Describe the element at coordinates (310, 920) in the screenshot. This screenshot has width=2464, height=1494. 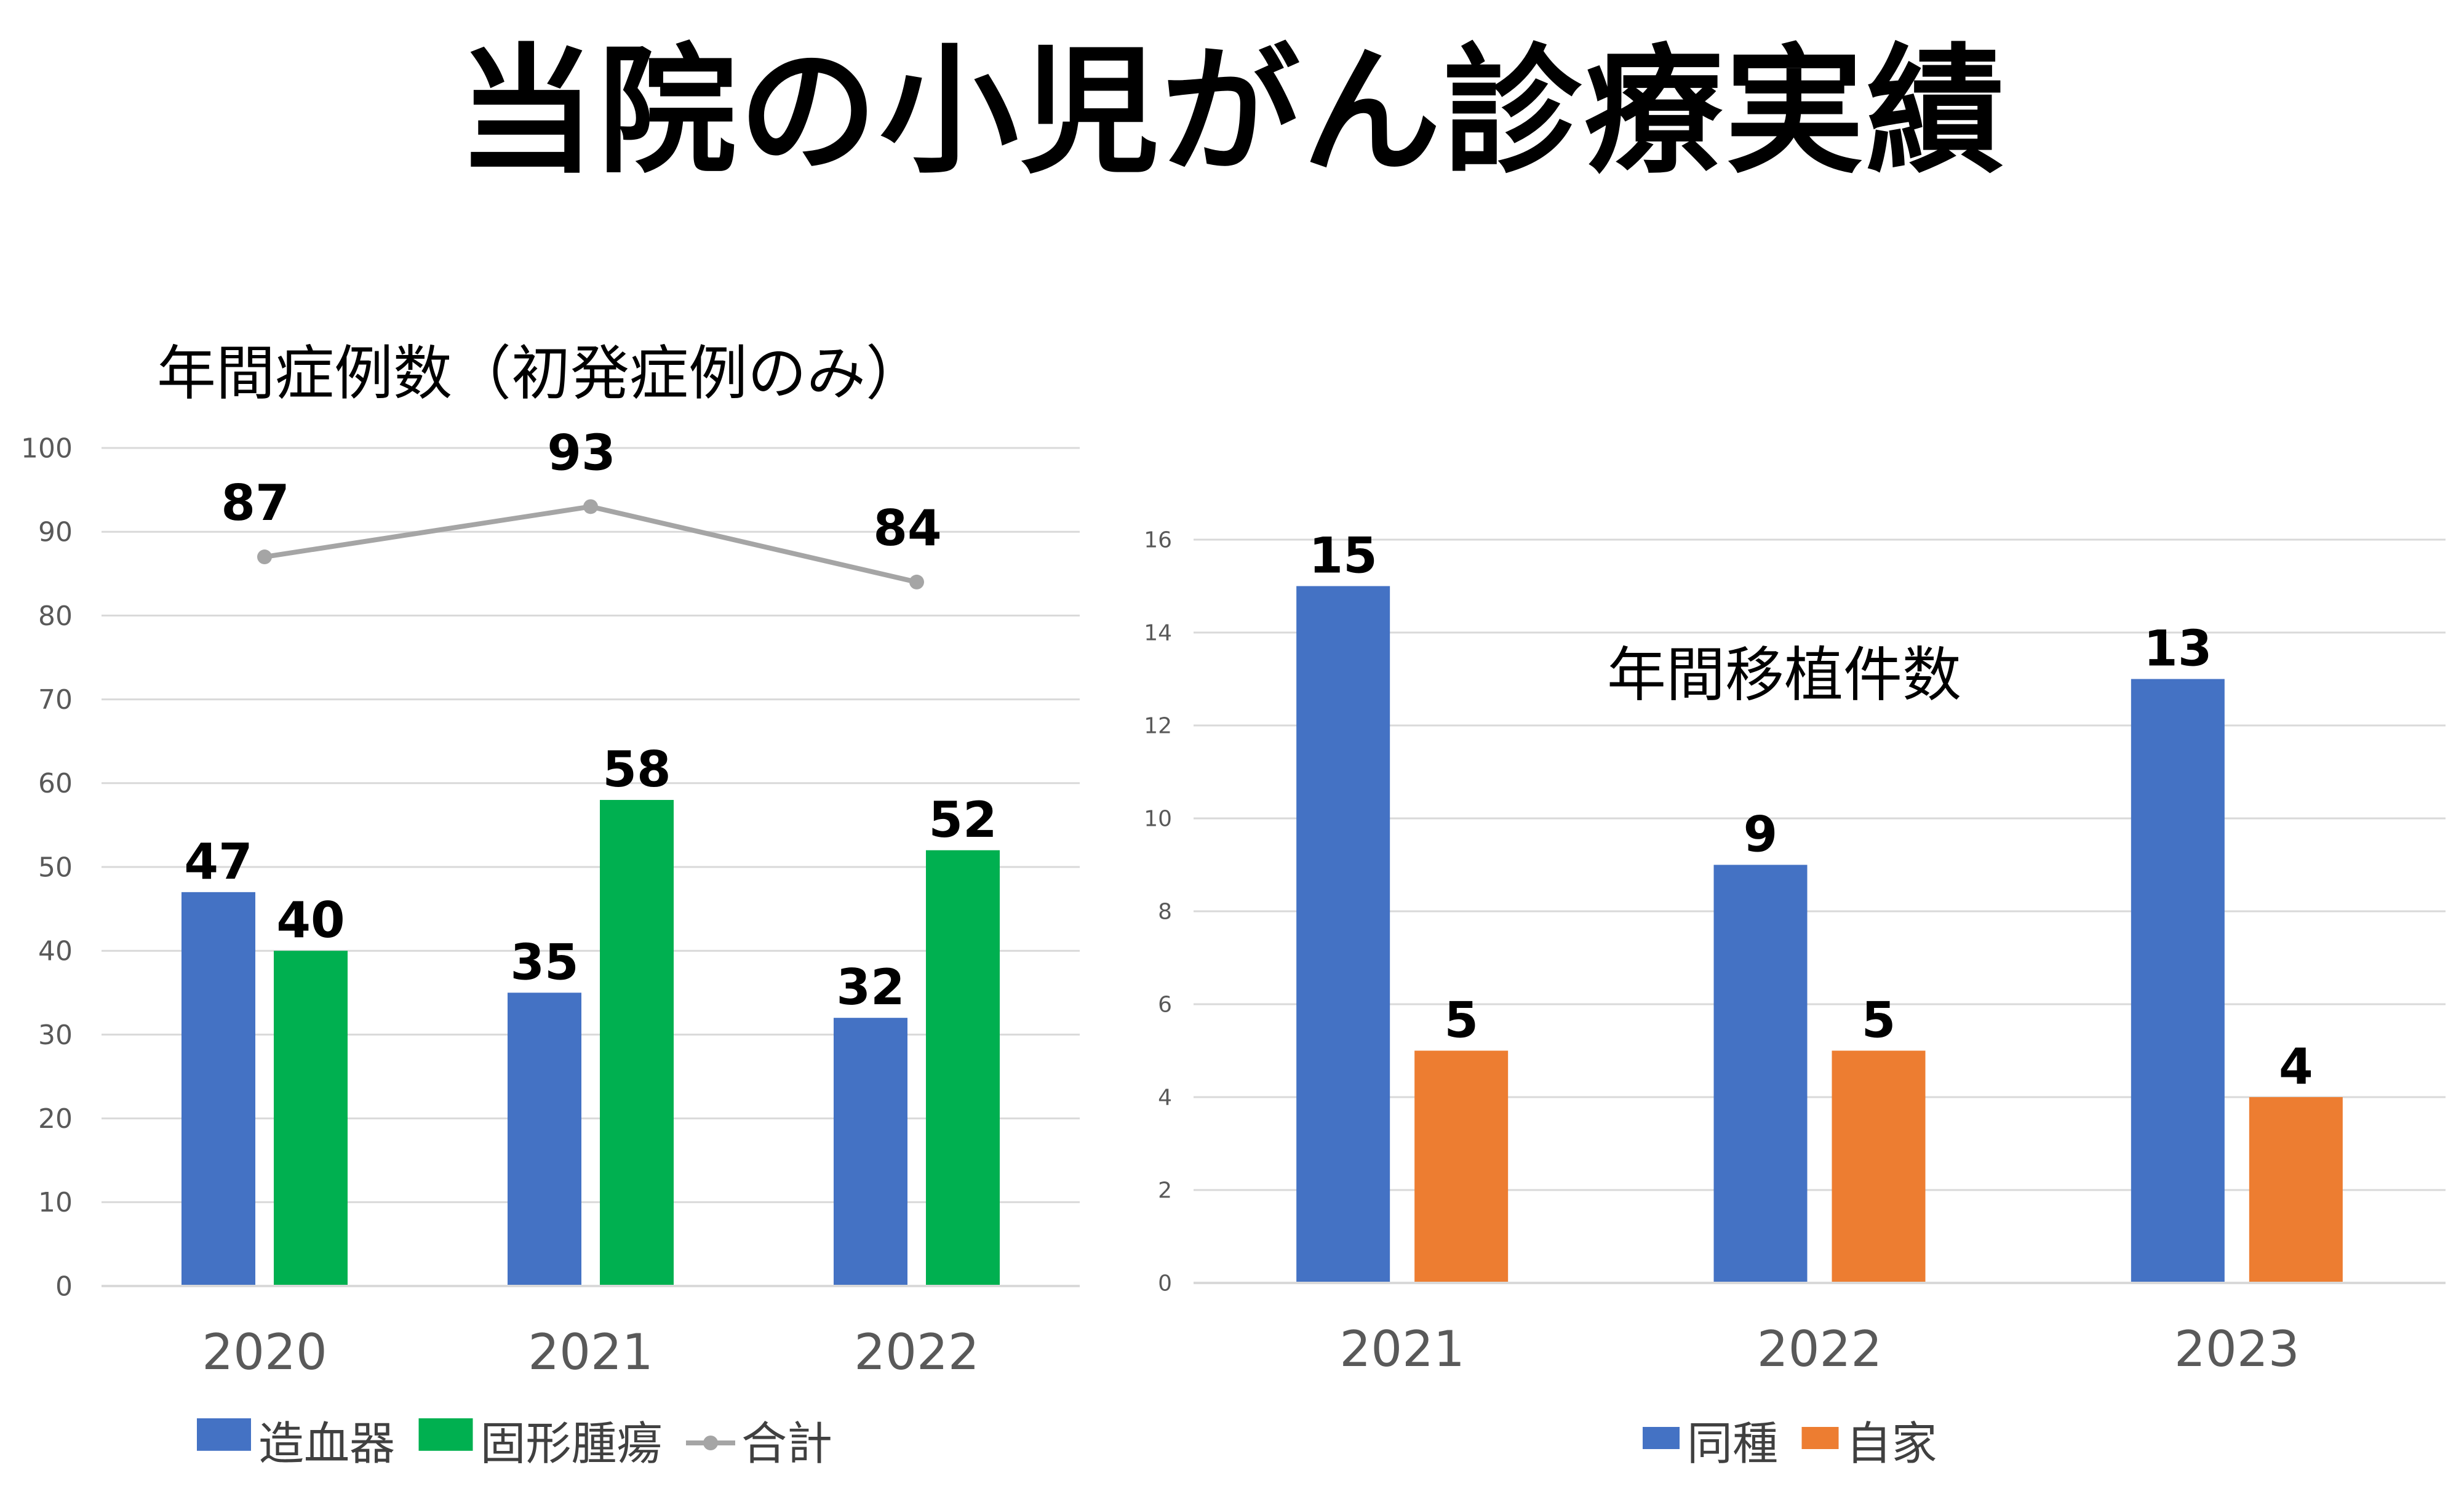
I see `data-label: 40` at that location.